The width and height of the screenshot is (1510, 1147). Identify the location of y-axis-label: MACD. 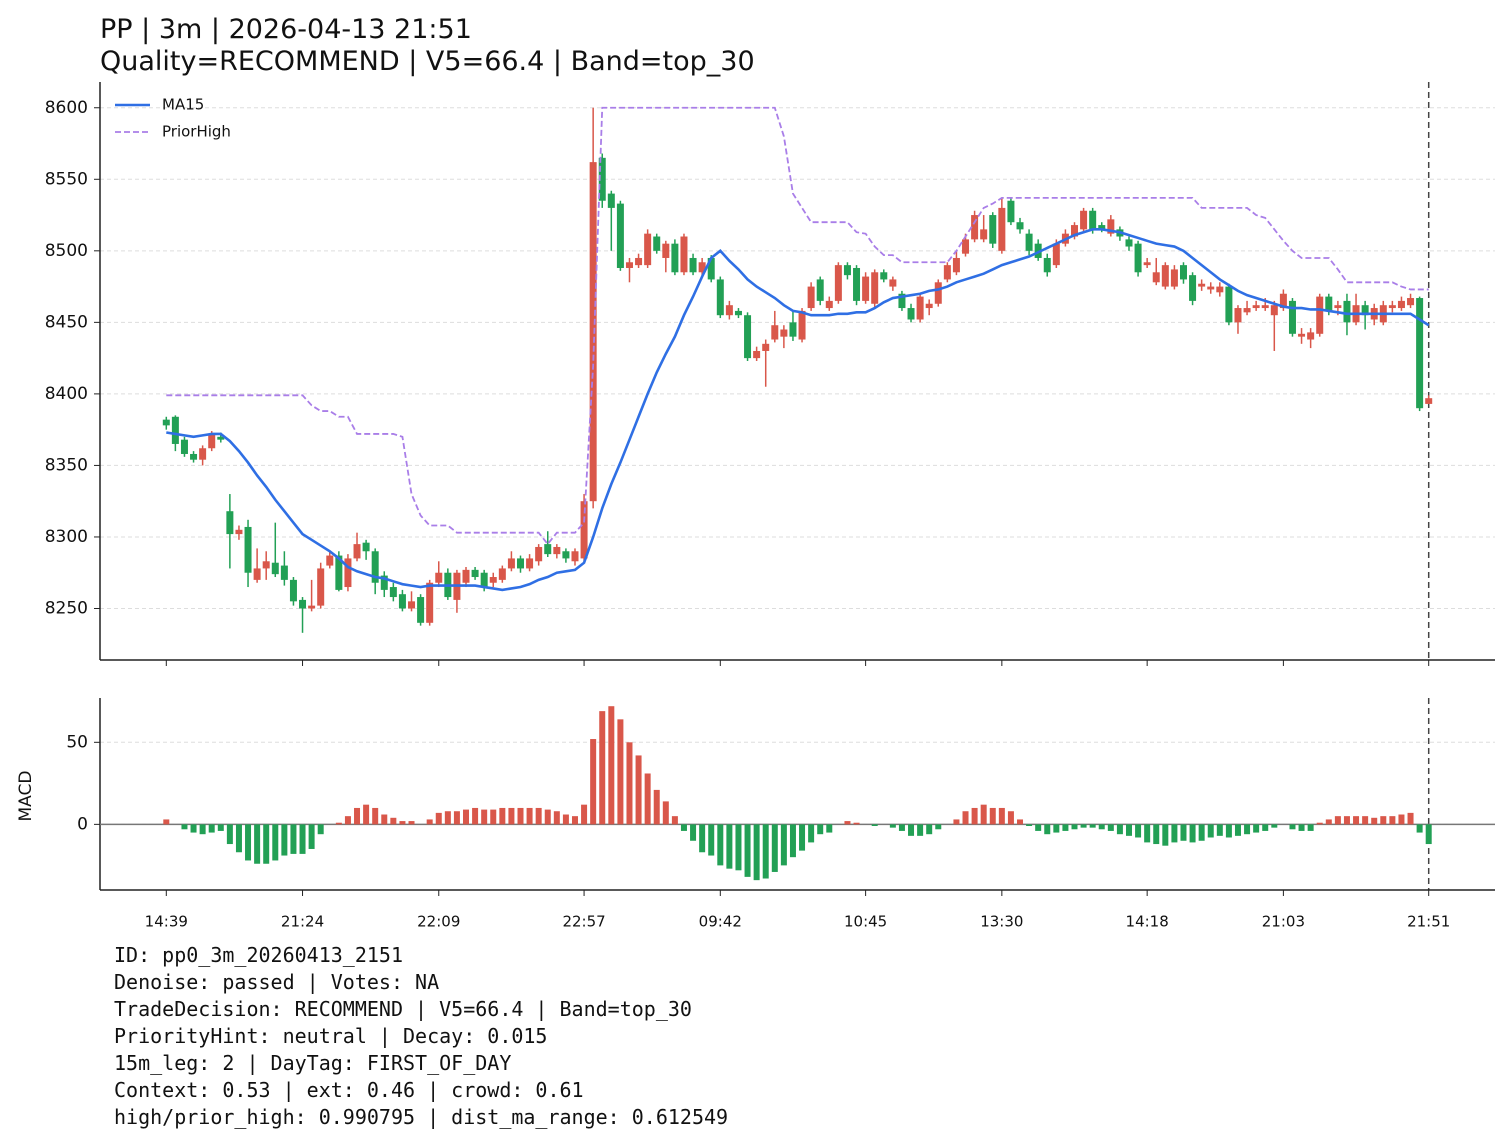
(26, 796).